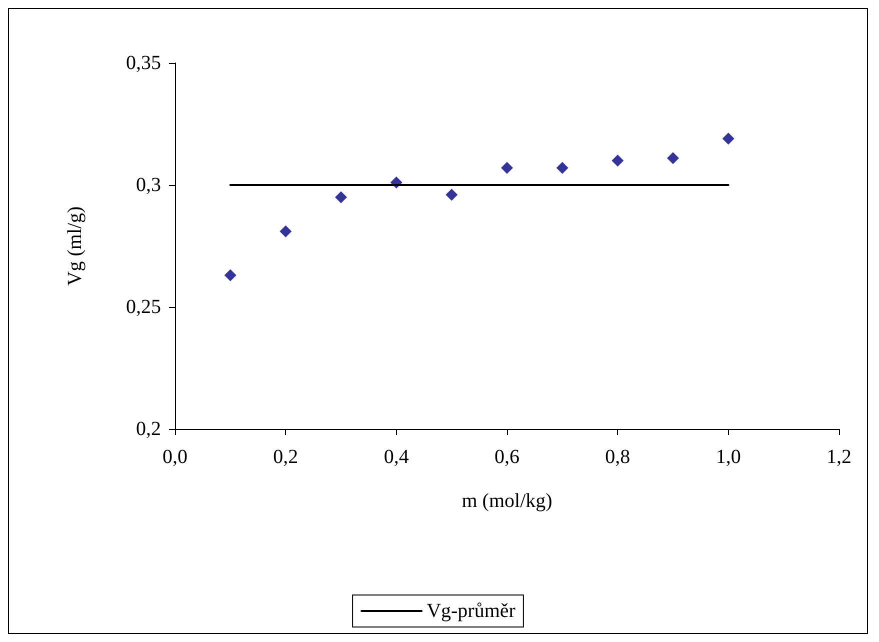 The image size is (879, 642). I want to click on x-axis-title: m (mol/kg), so click(507, 501).